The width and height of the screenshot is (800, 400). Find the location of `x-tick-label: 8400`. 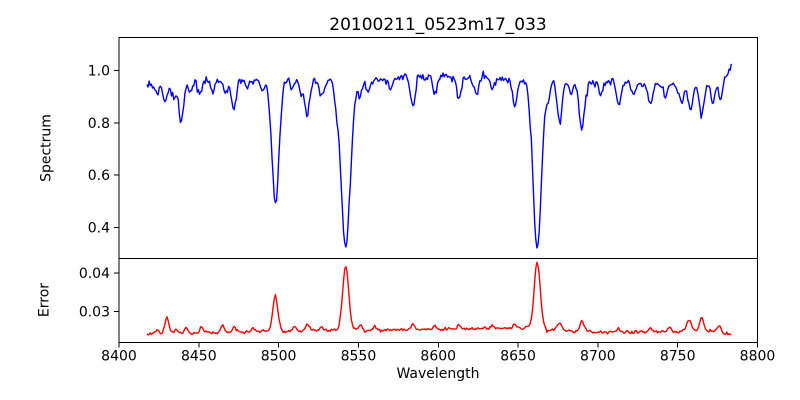

x-tick-label: 8400 is located at coordinates (119, 357).